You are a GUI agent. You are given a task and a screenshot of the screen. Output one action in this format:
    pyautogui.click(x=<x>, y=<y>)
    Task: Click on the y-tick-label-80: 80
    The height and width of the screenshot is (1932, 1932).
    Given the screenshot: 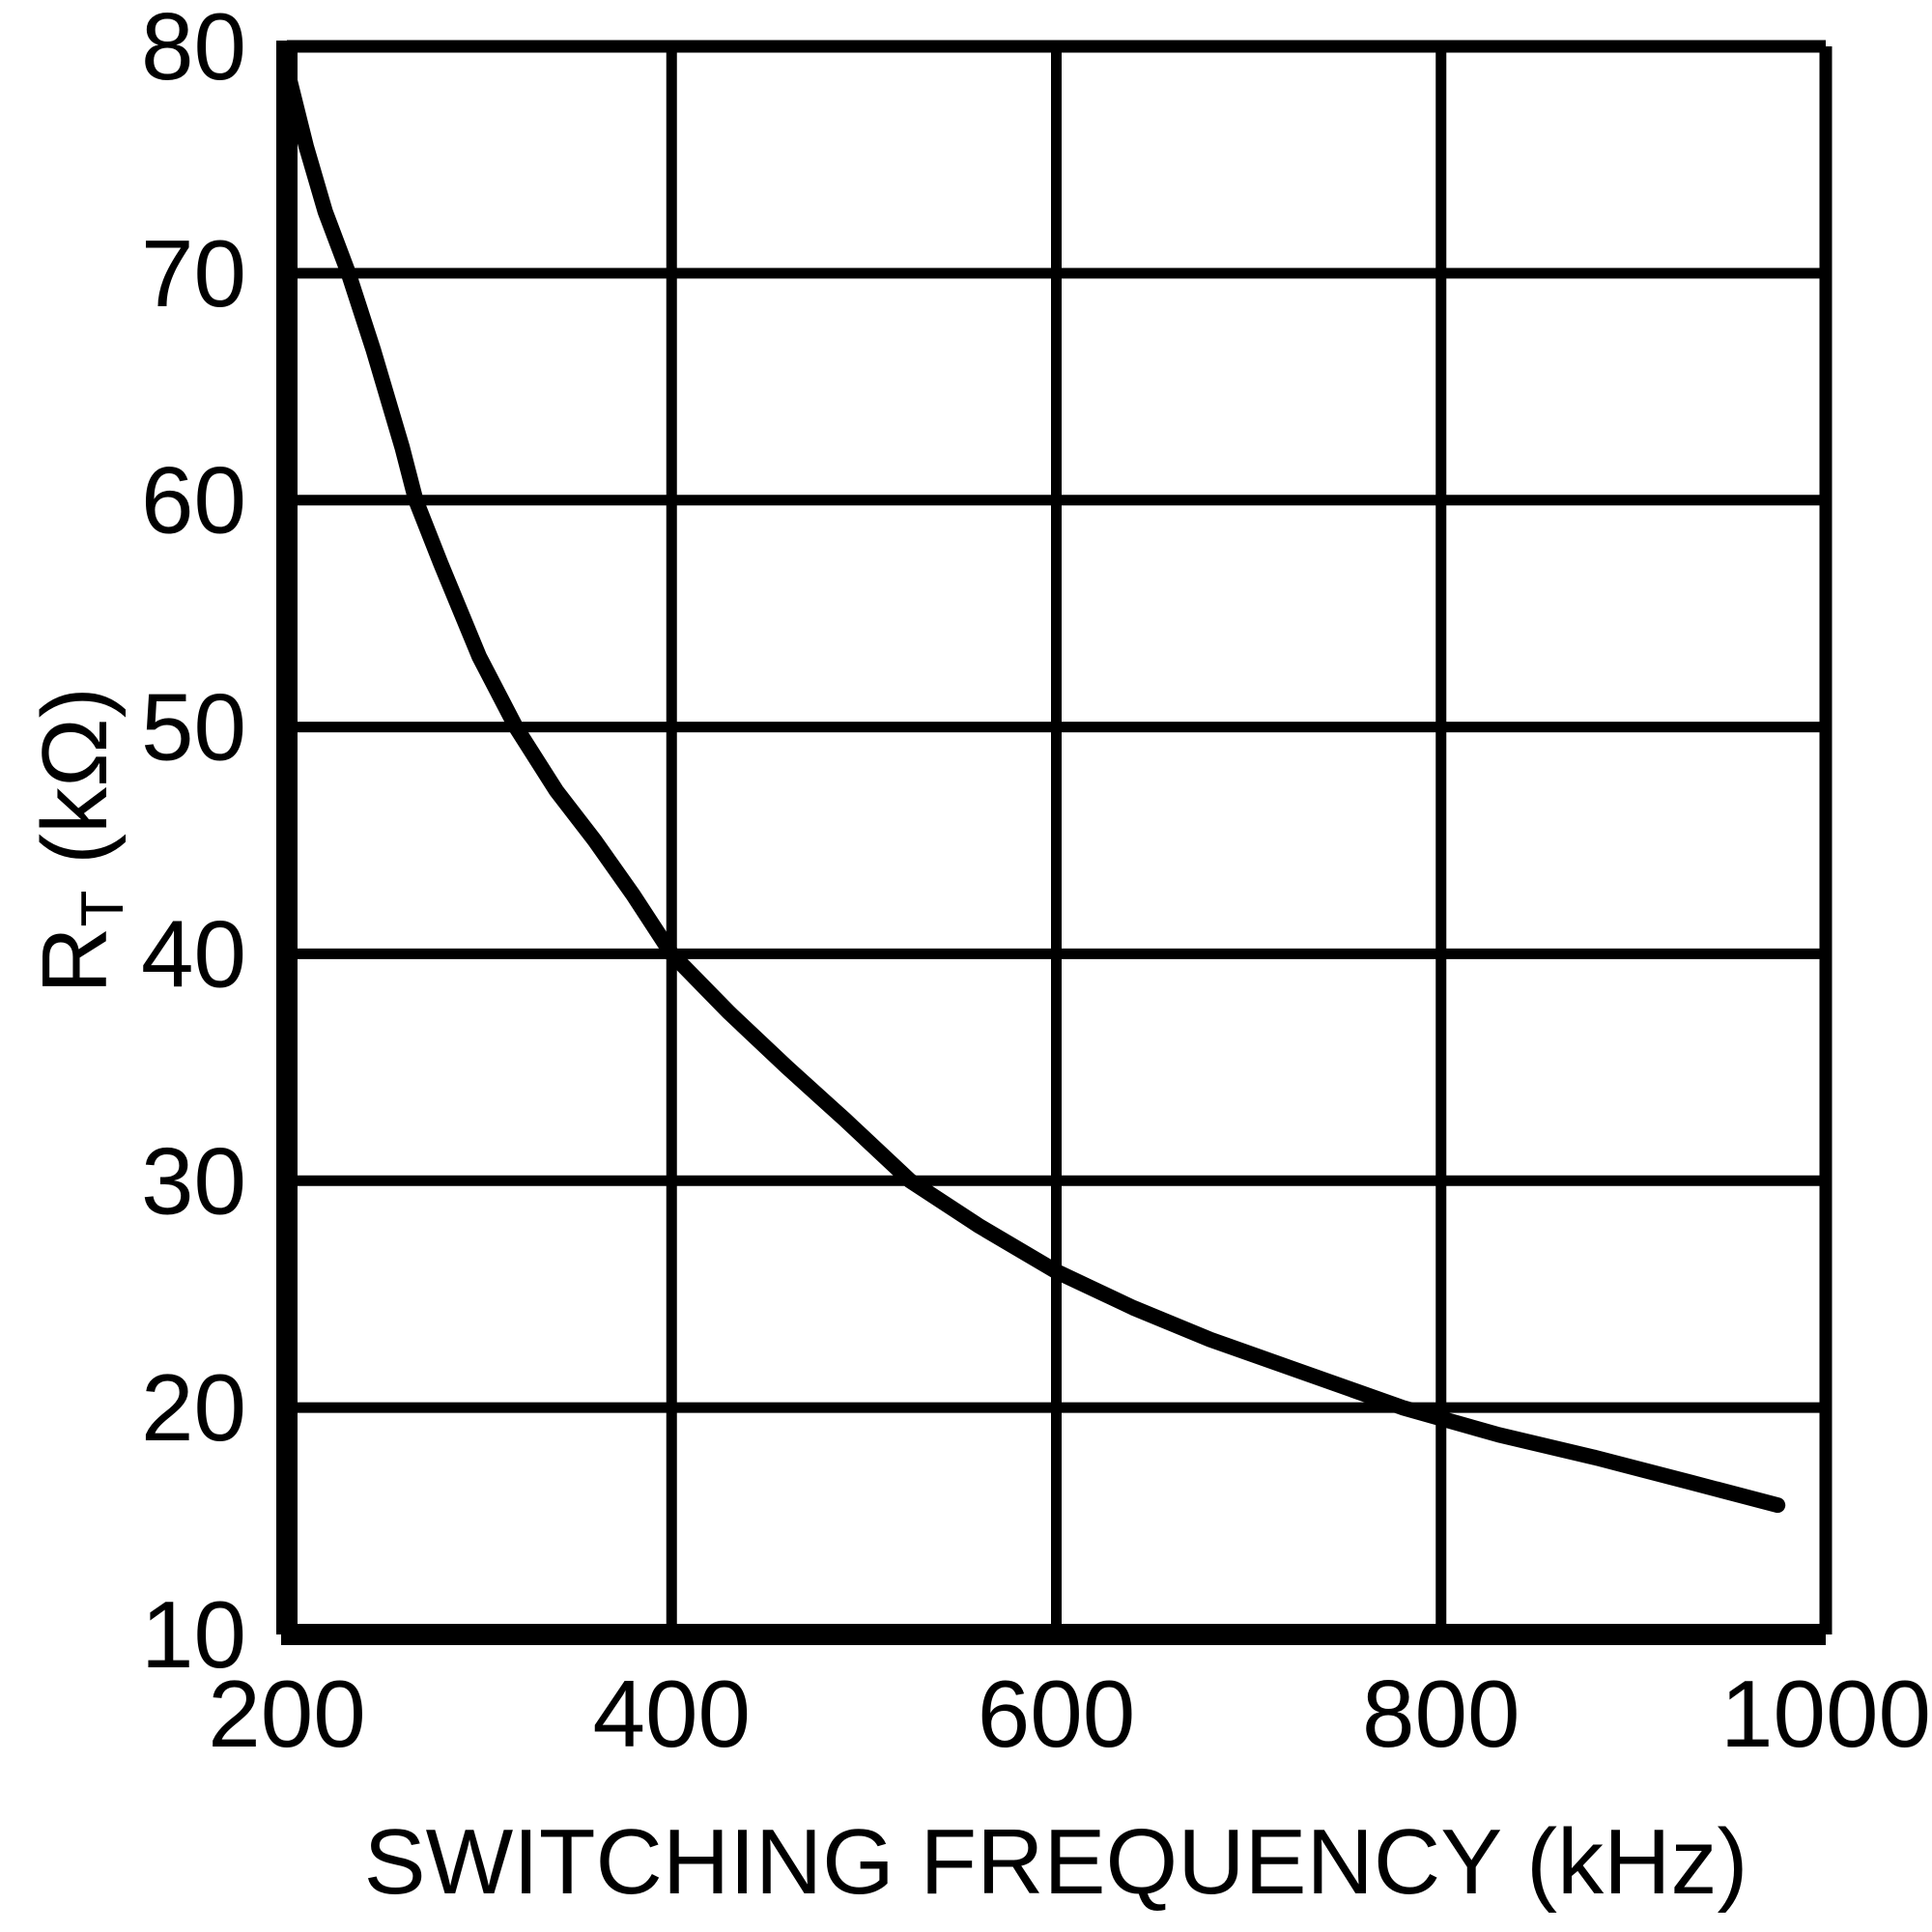 What is the action you would take?
    pyautogui.click(x=193, y=49)
    